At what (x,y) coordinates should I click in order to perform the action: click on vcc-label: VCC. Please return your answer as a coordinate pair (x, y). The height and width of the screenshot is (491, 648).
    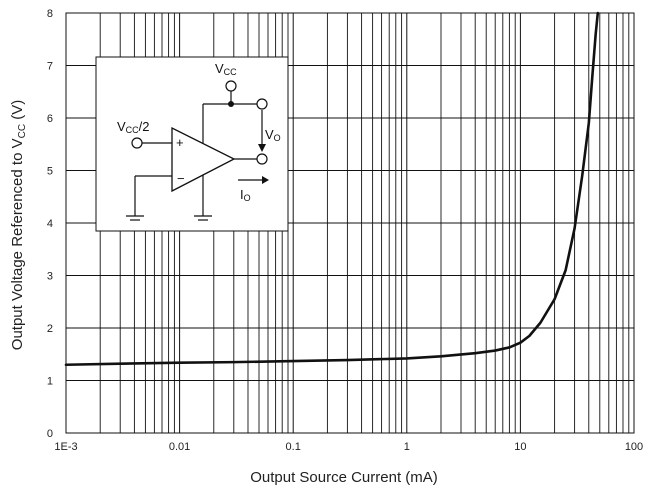
    Looking at the image, I should click on (226, 69).